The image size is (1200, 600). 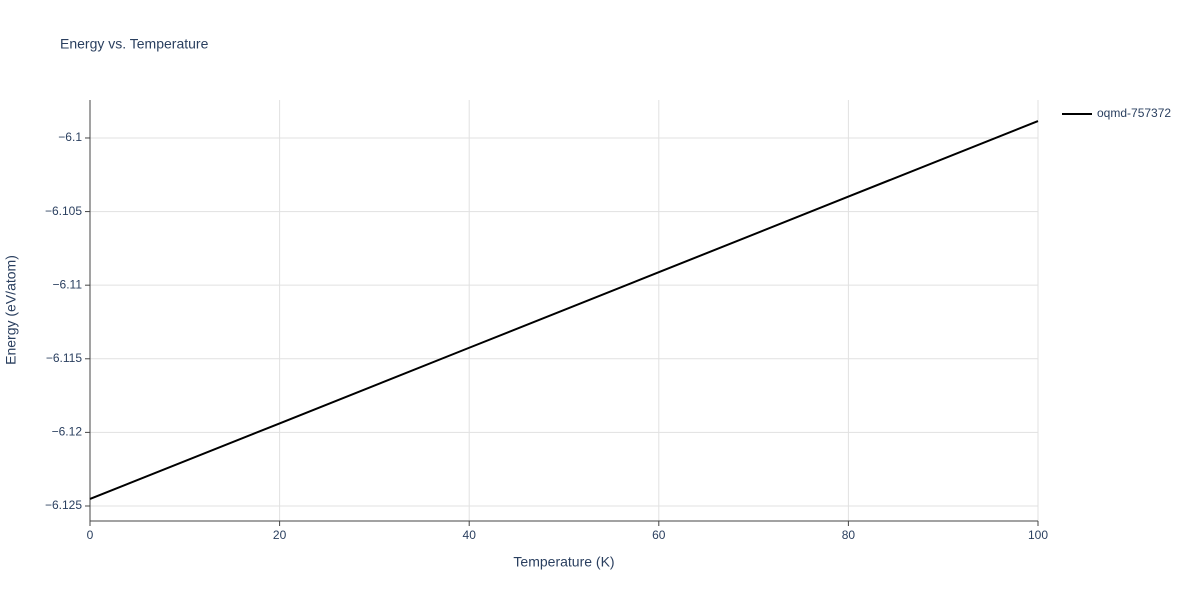 What do you see at coordinates (849, 535) in the screenshot?
I see `x-tick-label: 80` at bounding box center [849, 535].